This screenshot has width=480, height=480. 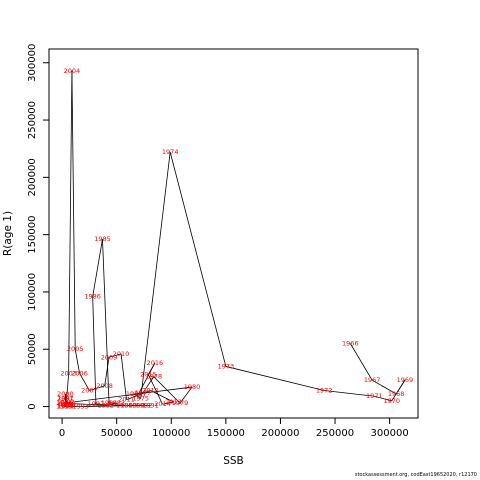 I want to click on point-label-2011: 2011, so click(x=126, y=400).